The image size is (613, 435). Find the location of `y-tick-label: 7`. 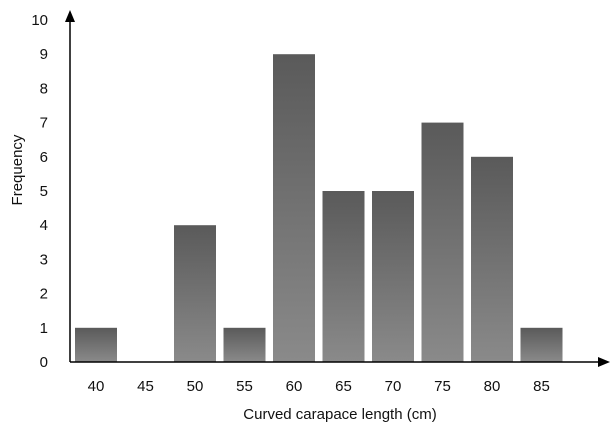

y-tick-label: 7 is located at coordinates (44, 123).